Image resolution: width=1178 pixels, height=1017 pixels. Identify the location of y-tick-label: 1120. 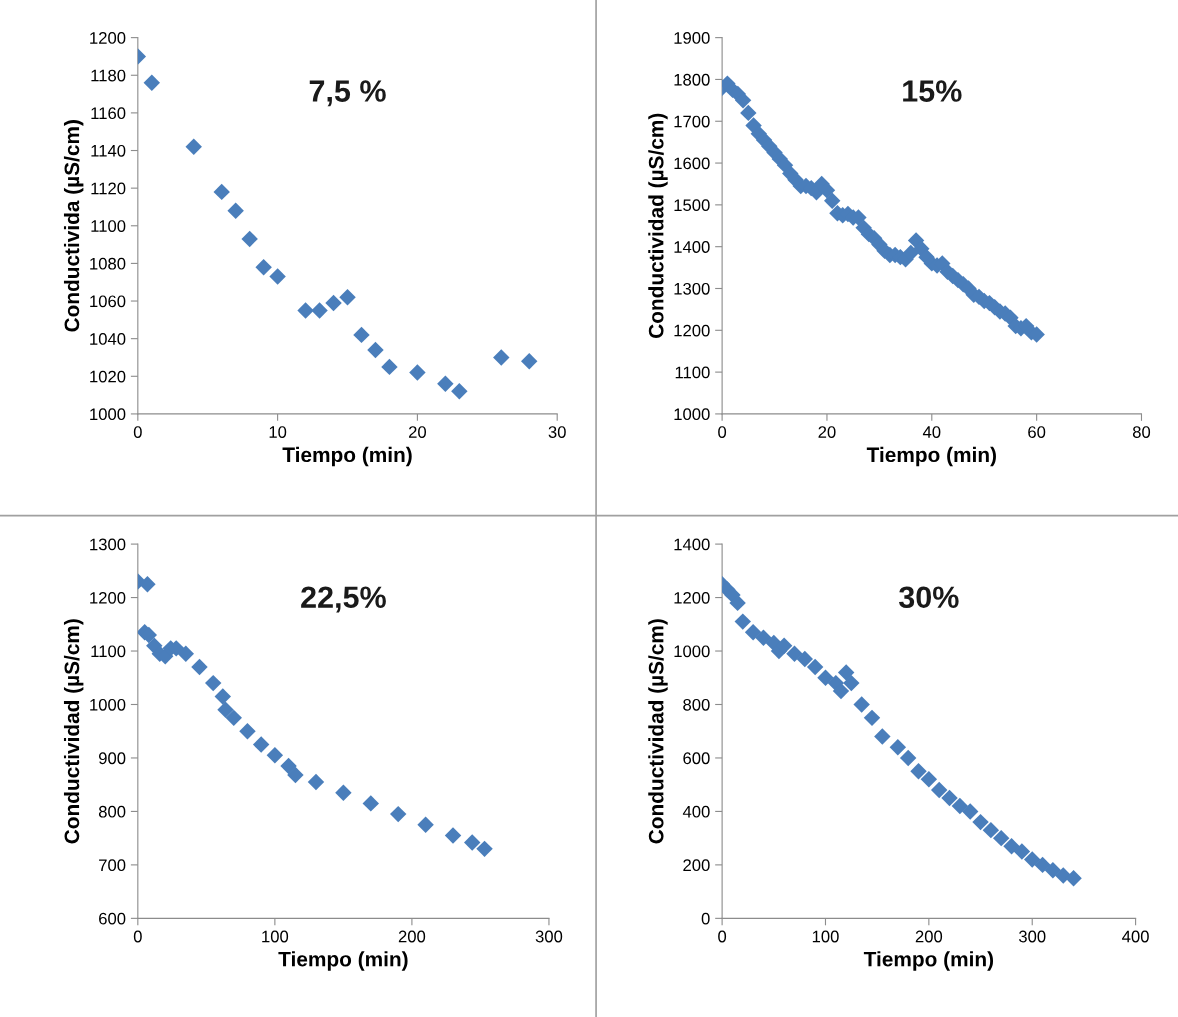
(108, 188).